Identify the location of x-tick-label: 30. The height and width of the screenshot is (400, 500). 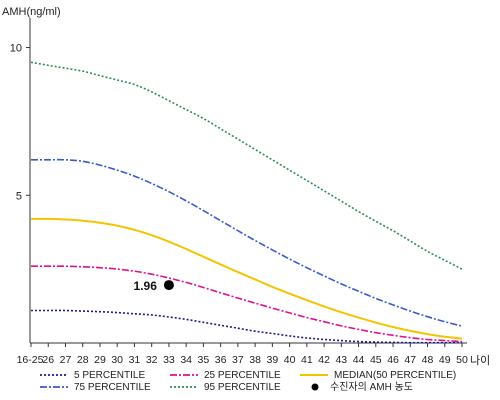
(117, 360).